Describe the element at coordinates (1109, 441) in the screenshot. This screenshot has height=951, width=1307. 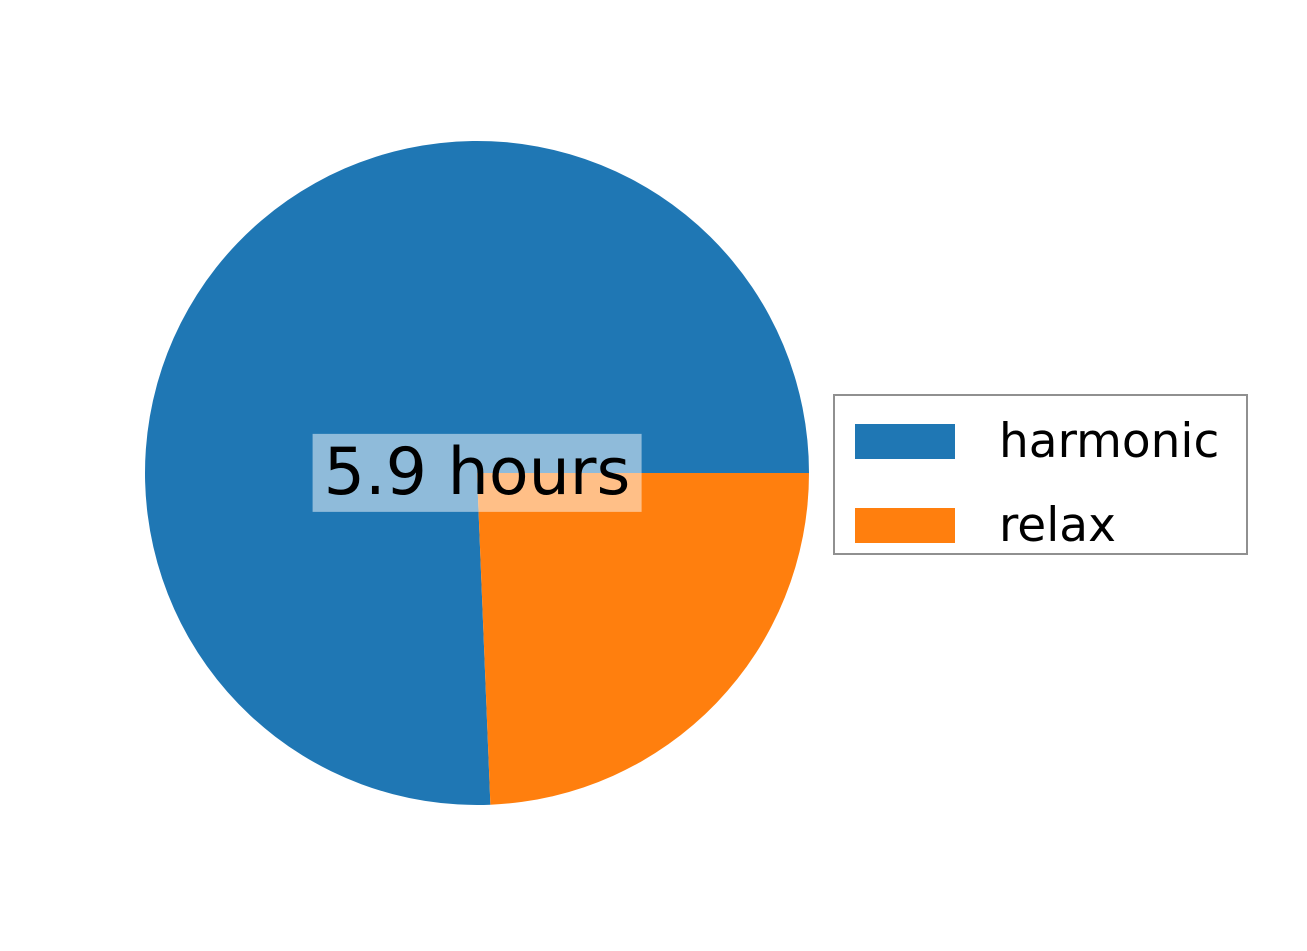
I see `legend-label-harmonic: harmonic` at that location.